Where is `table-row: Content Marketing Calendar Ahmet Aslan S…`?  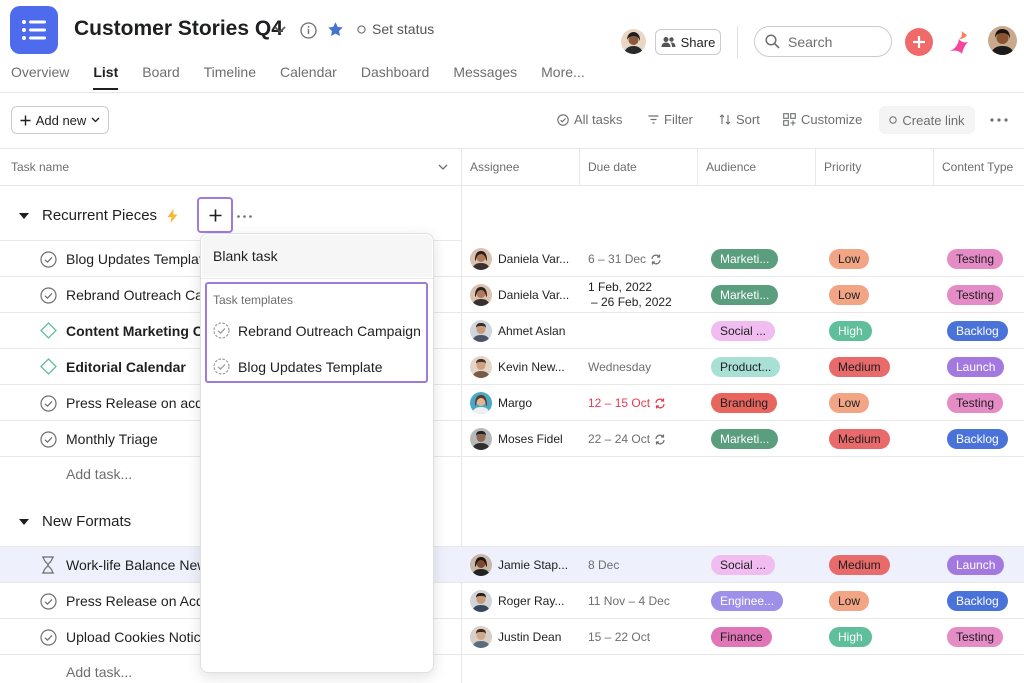 table-row: Content Marketing Calendar Ahmet Aslan S… is located at coordinates (512, 331).